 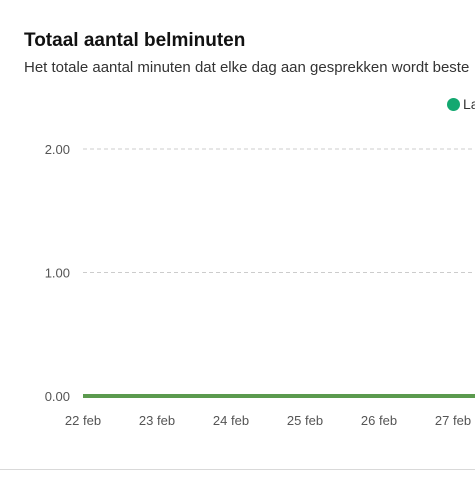 I want to click on bottom-divider, so click(x=237, y=469).